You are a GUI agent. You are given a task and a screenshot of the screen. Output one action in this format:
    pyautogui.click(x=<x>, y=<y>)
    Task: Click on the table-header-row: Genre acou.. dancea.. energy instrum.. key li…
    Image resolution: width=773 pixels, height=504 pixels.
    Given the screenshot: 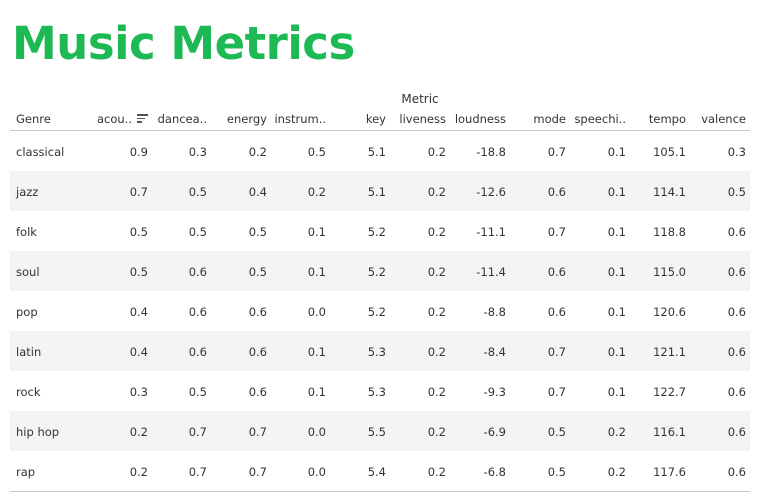 What is the action you would take?
    pyautogui.click(x=380, y=119)
    